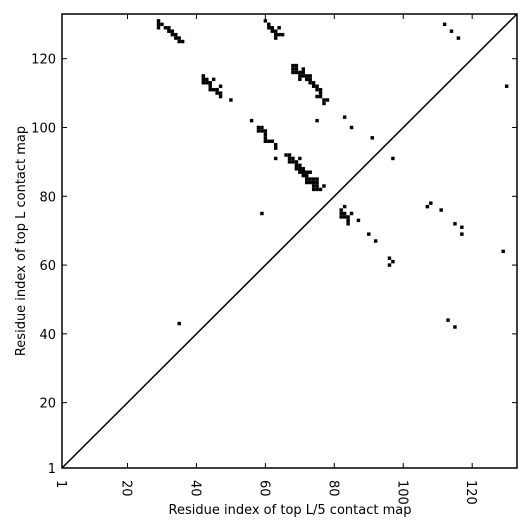 The width and height of the screenshot is (531, 531). Describe the element at coordinates (43, 129) in the screenshot. I see `y-tick-label: 100` at that location.